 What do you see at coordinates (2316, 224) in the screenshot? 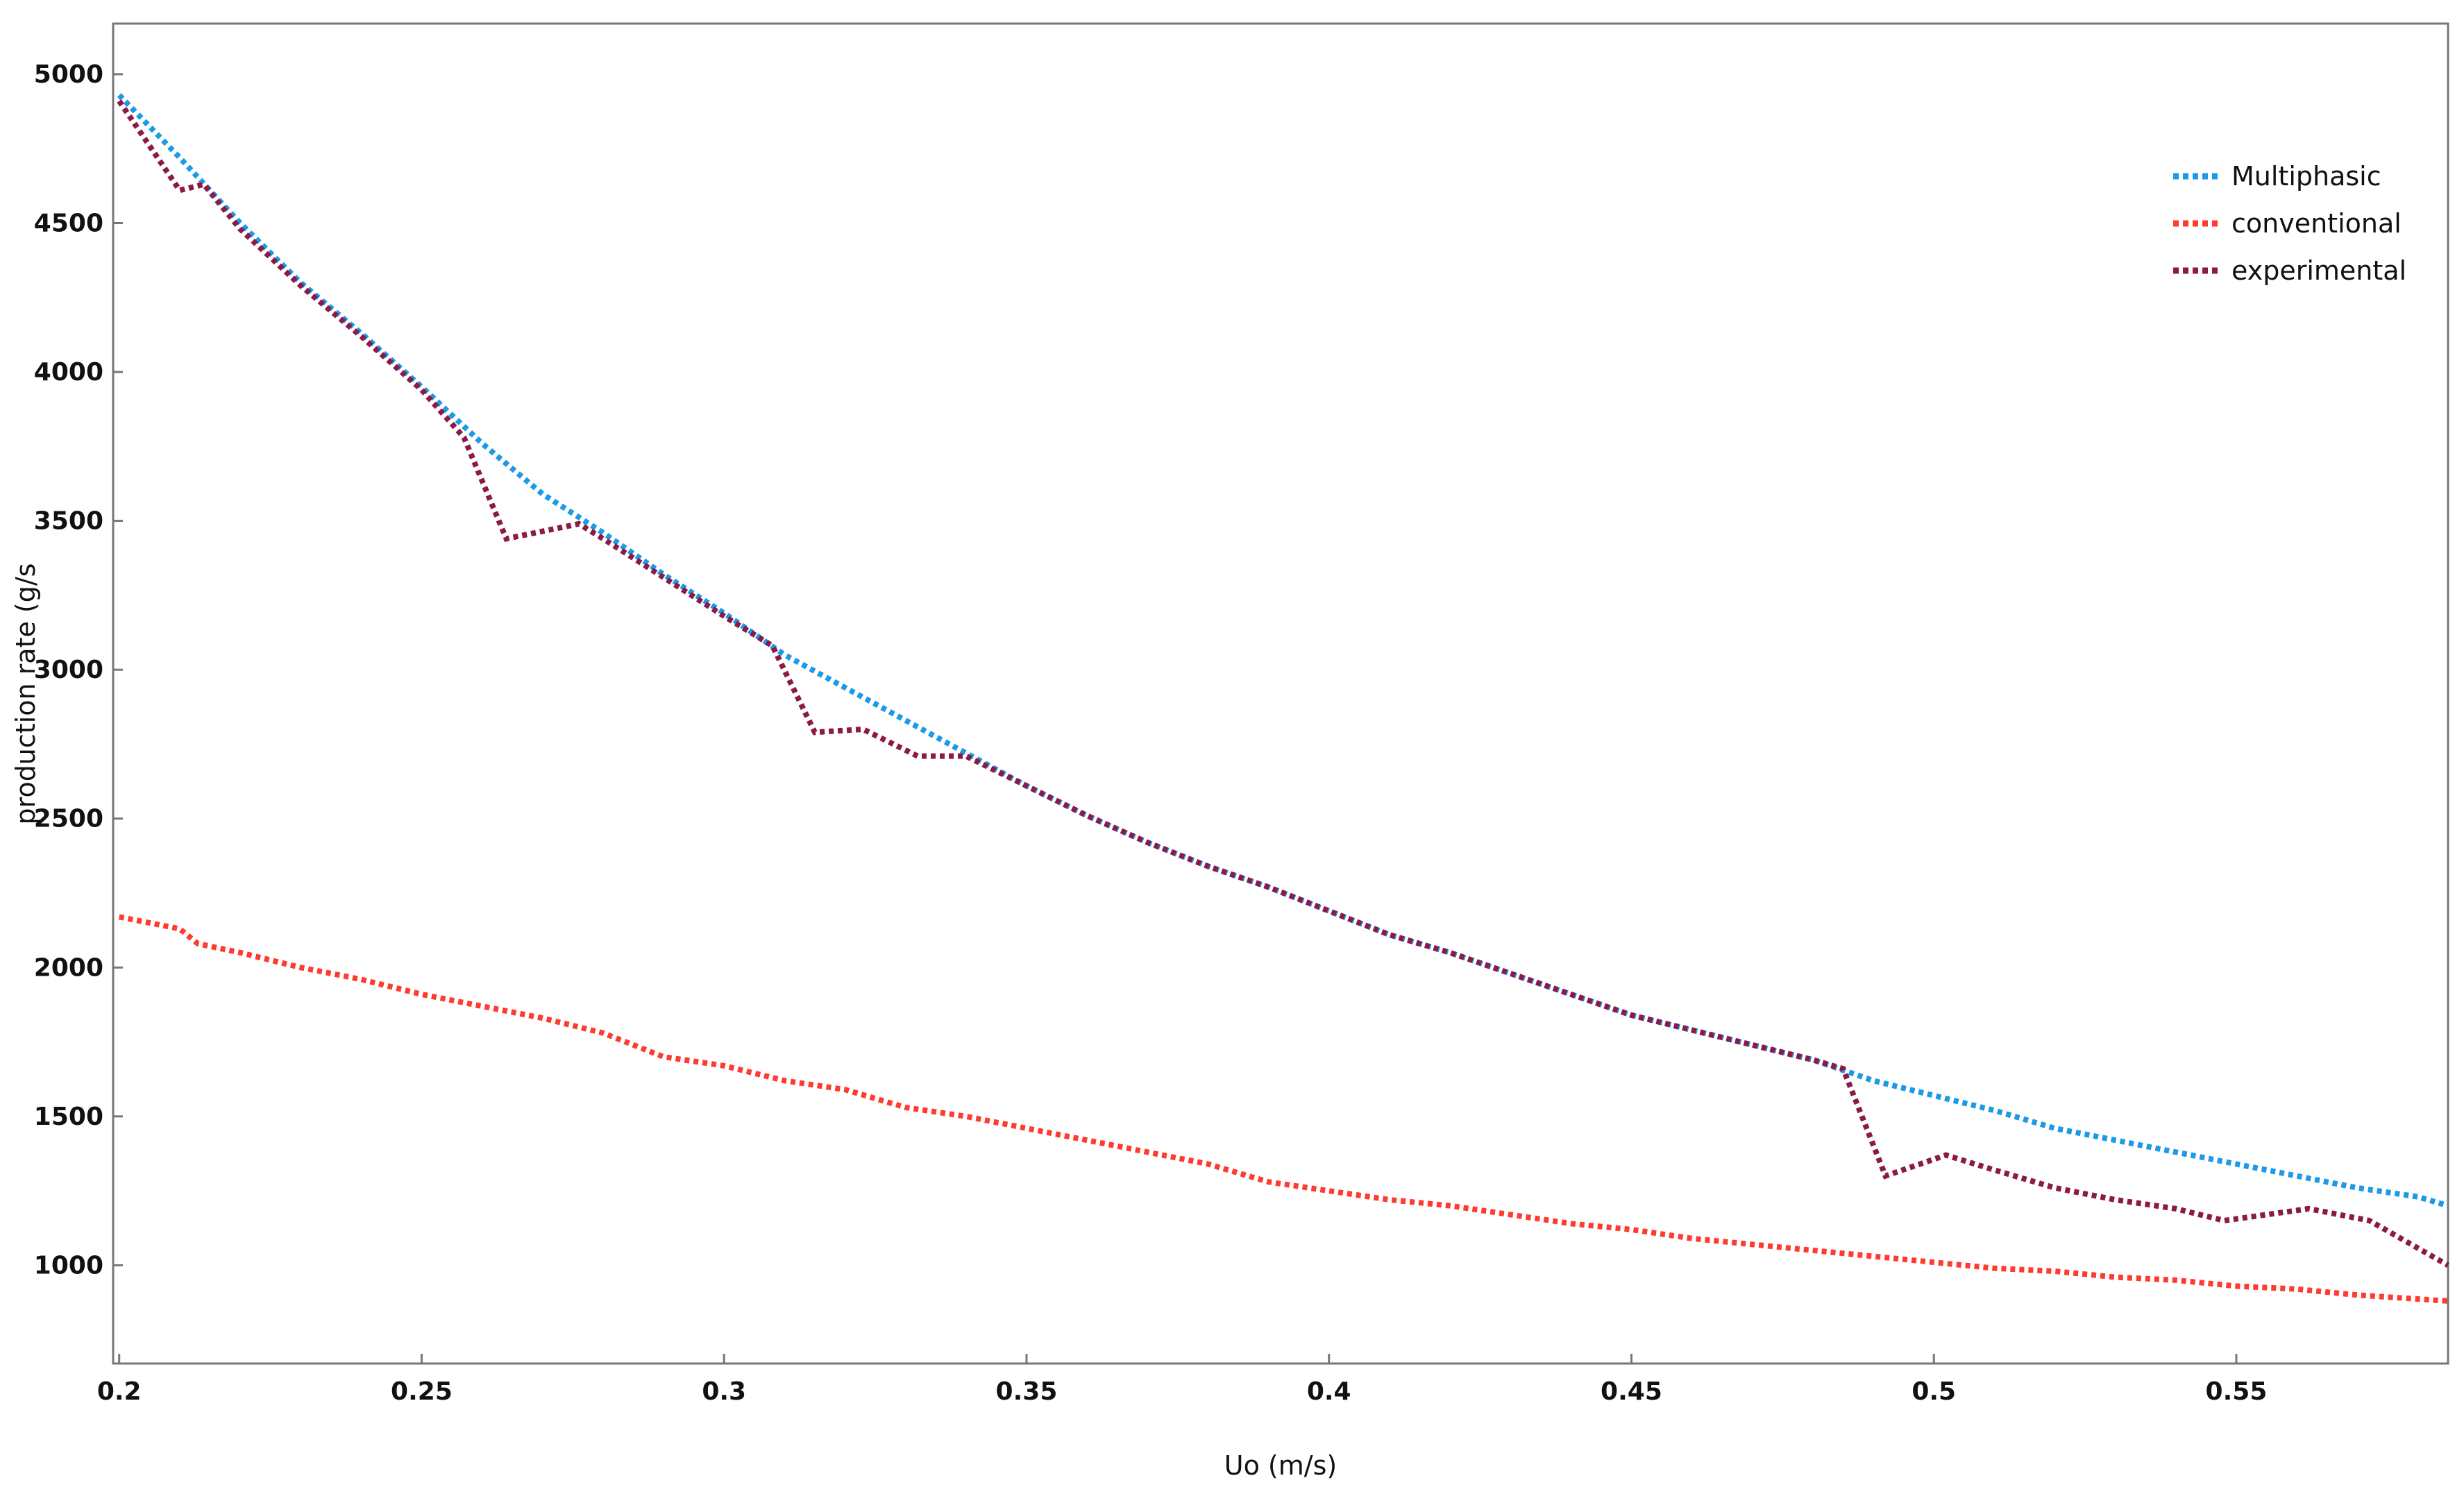
I see `legend-label: conventional` at bounding box center [2316, 224].